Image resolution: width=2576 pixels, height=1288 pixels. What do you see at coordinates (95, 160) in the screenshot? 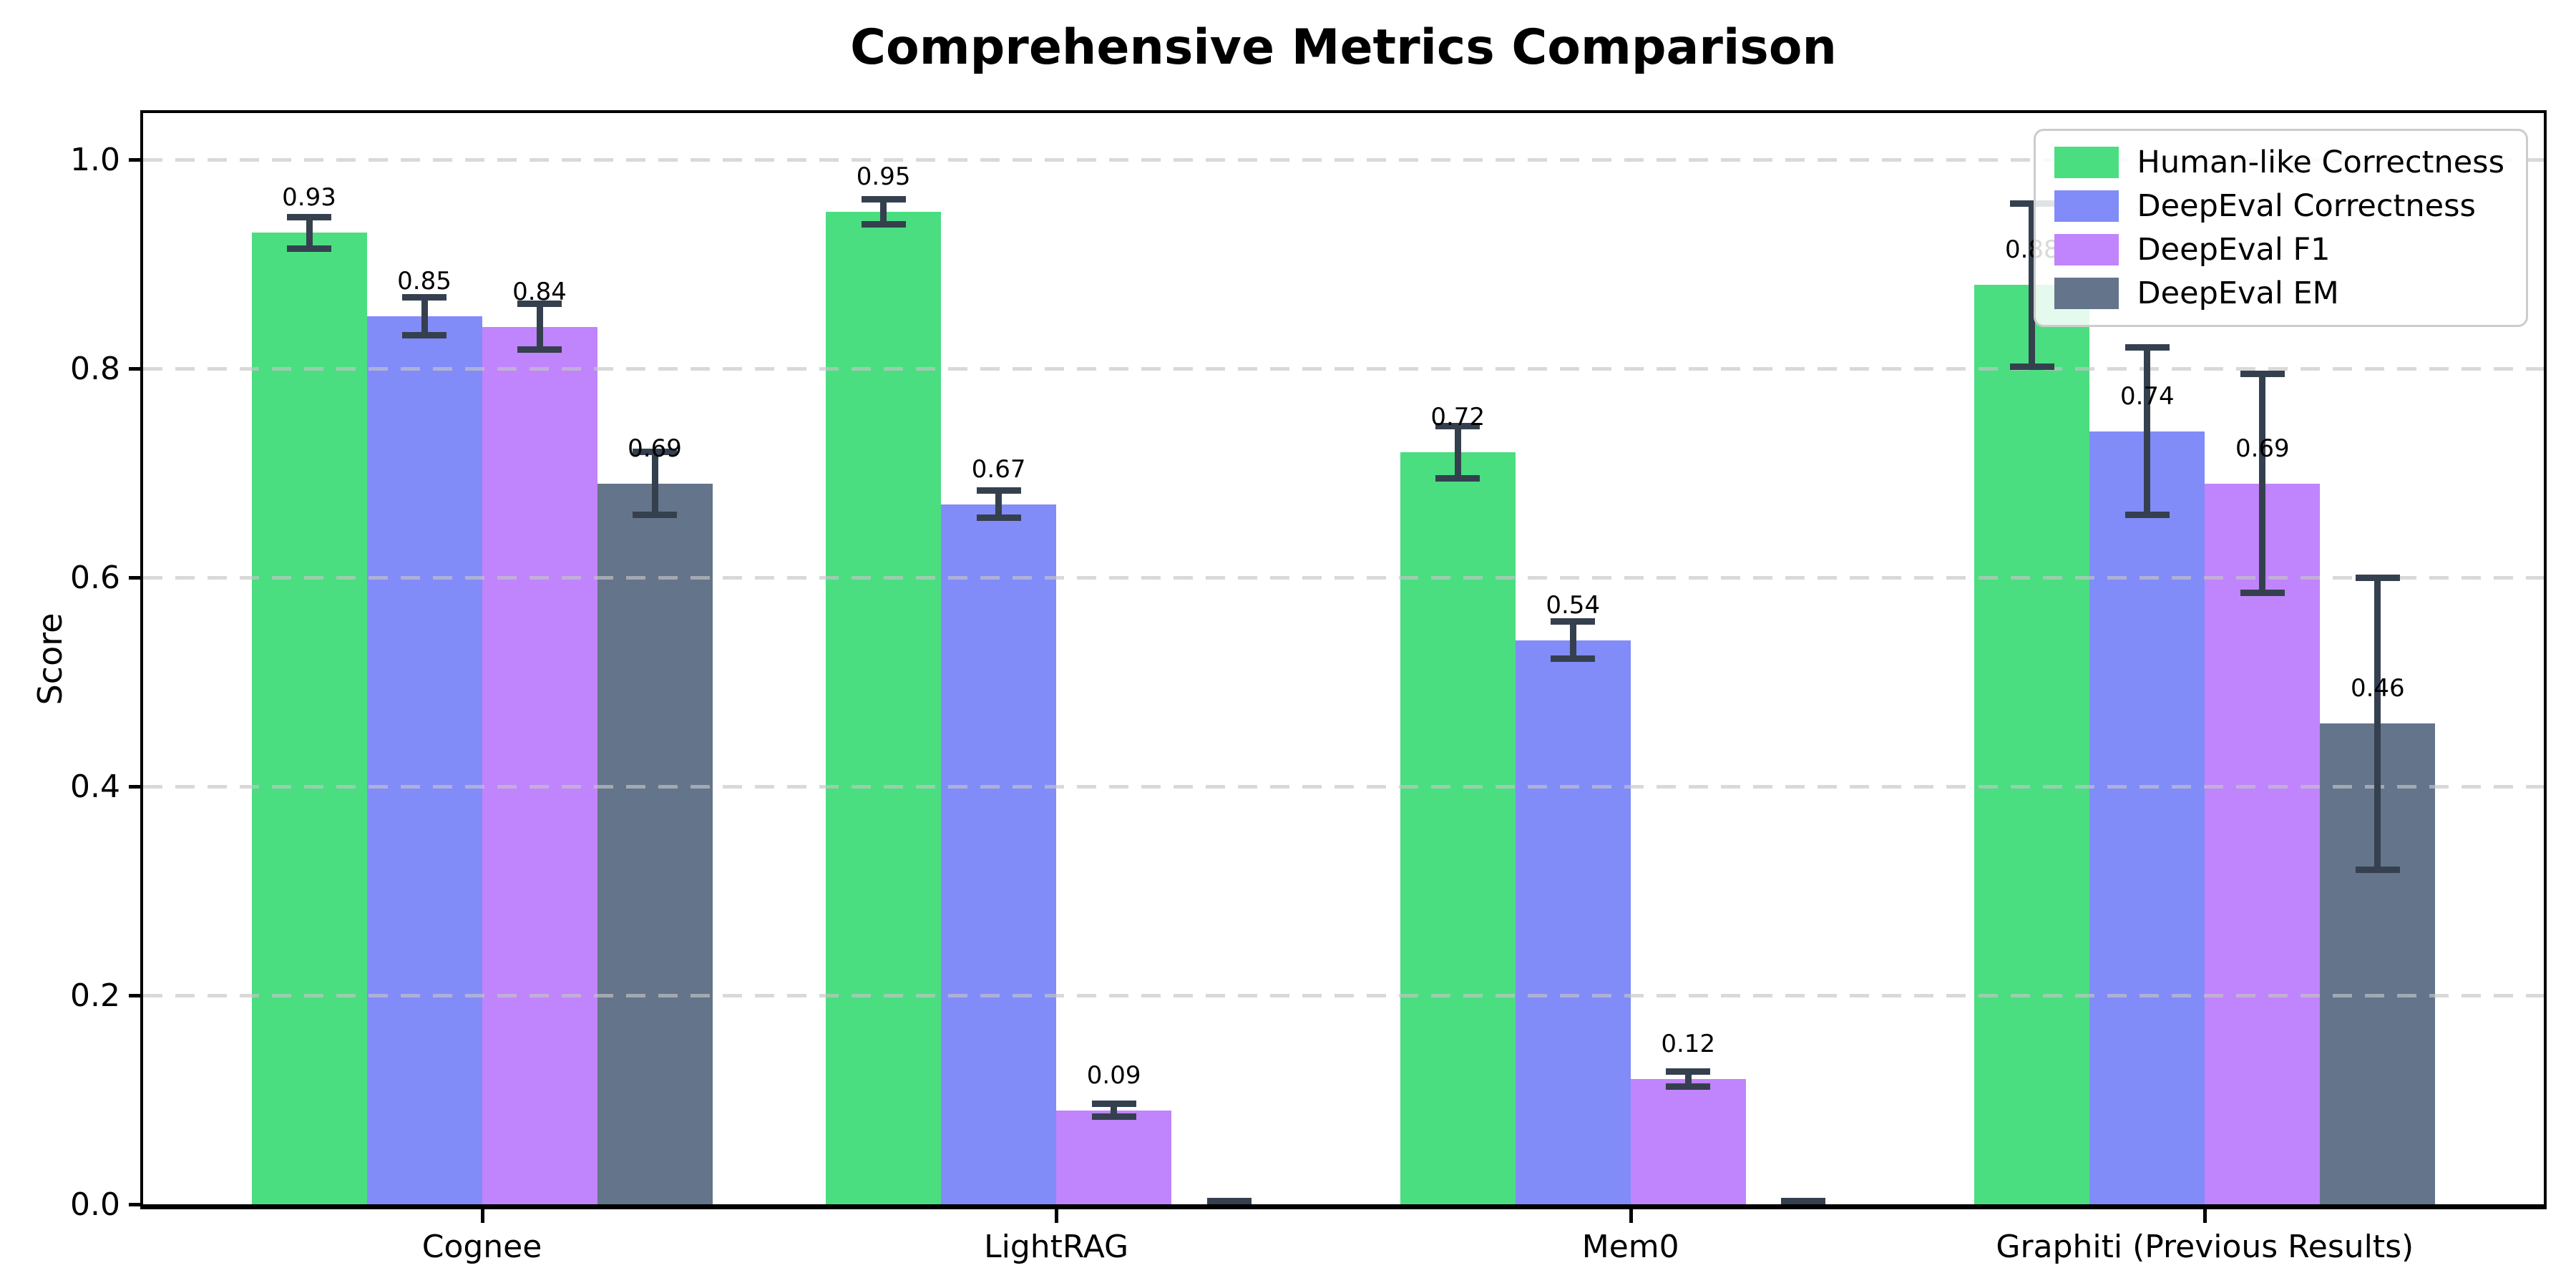
I see `y-tick-label: 1.0` at bounding box center [95, 160].